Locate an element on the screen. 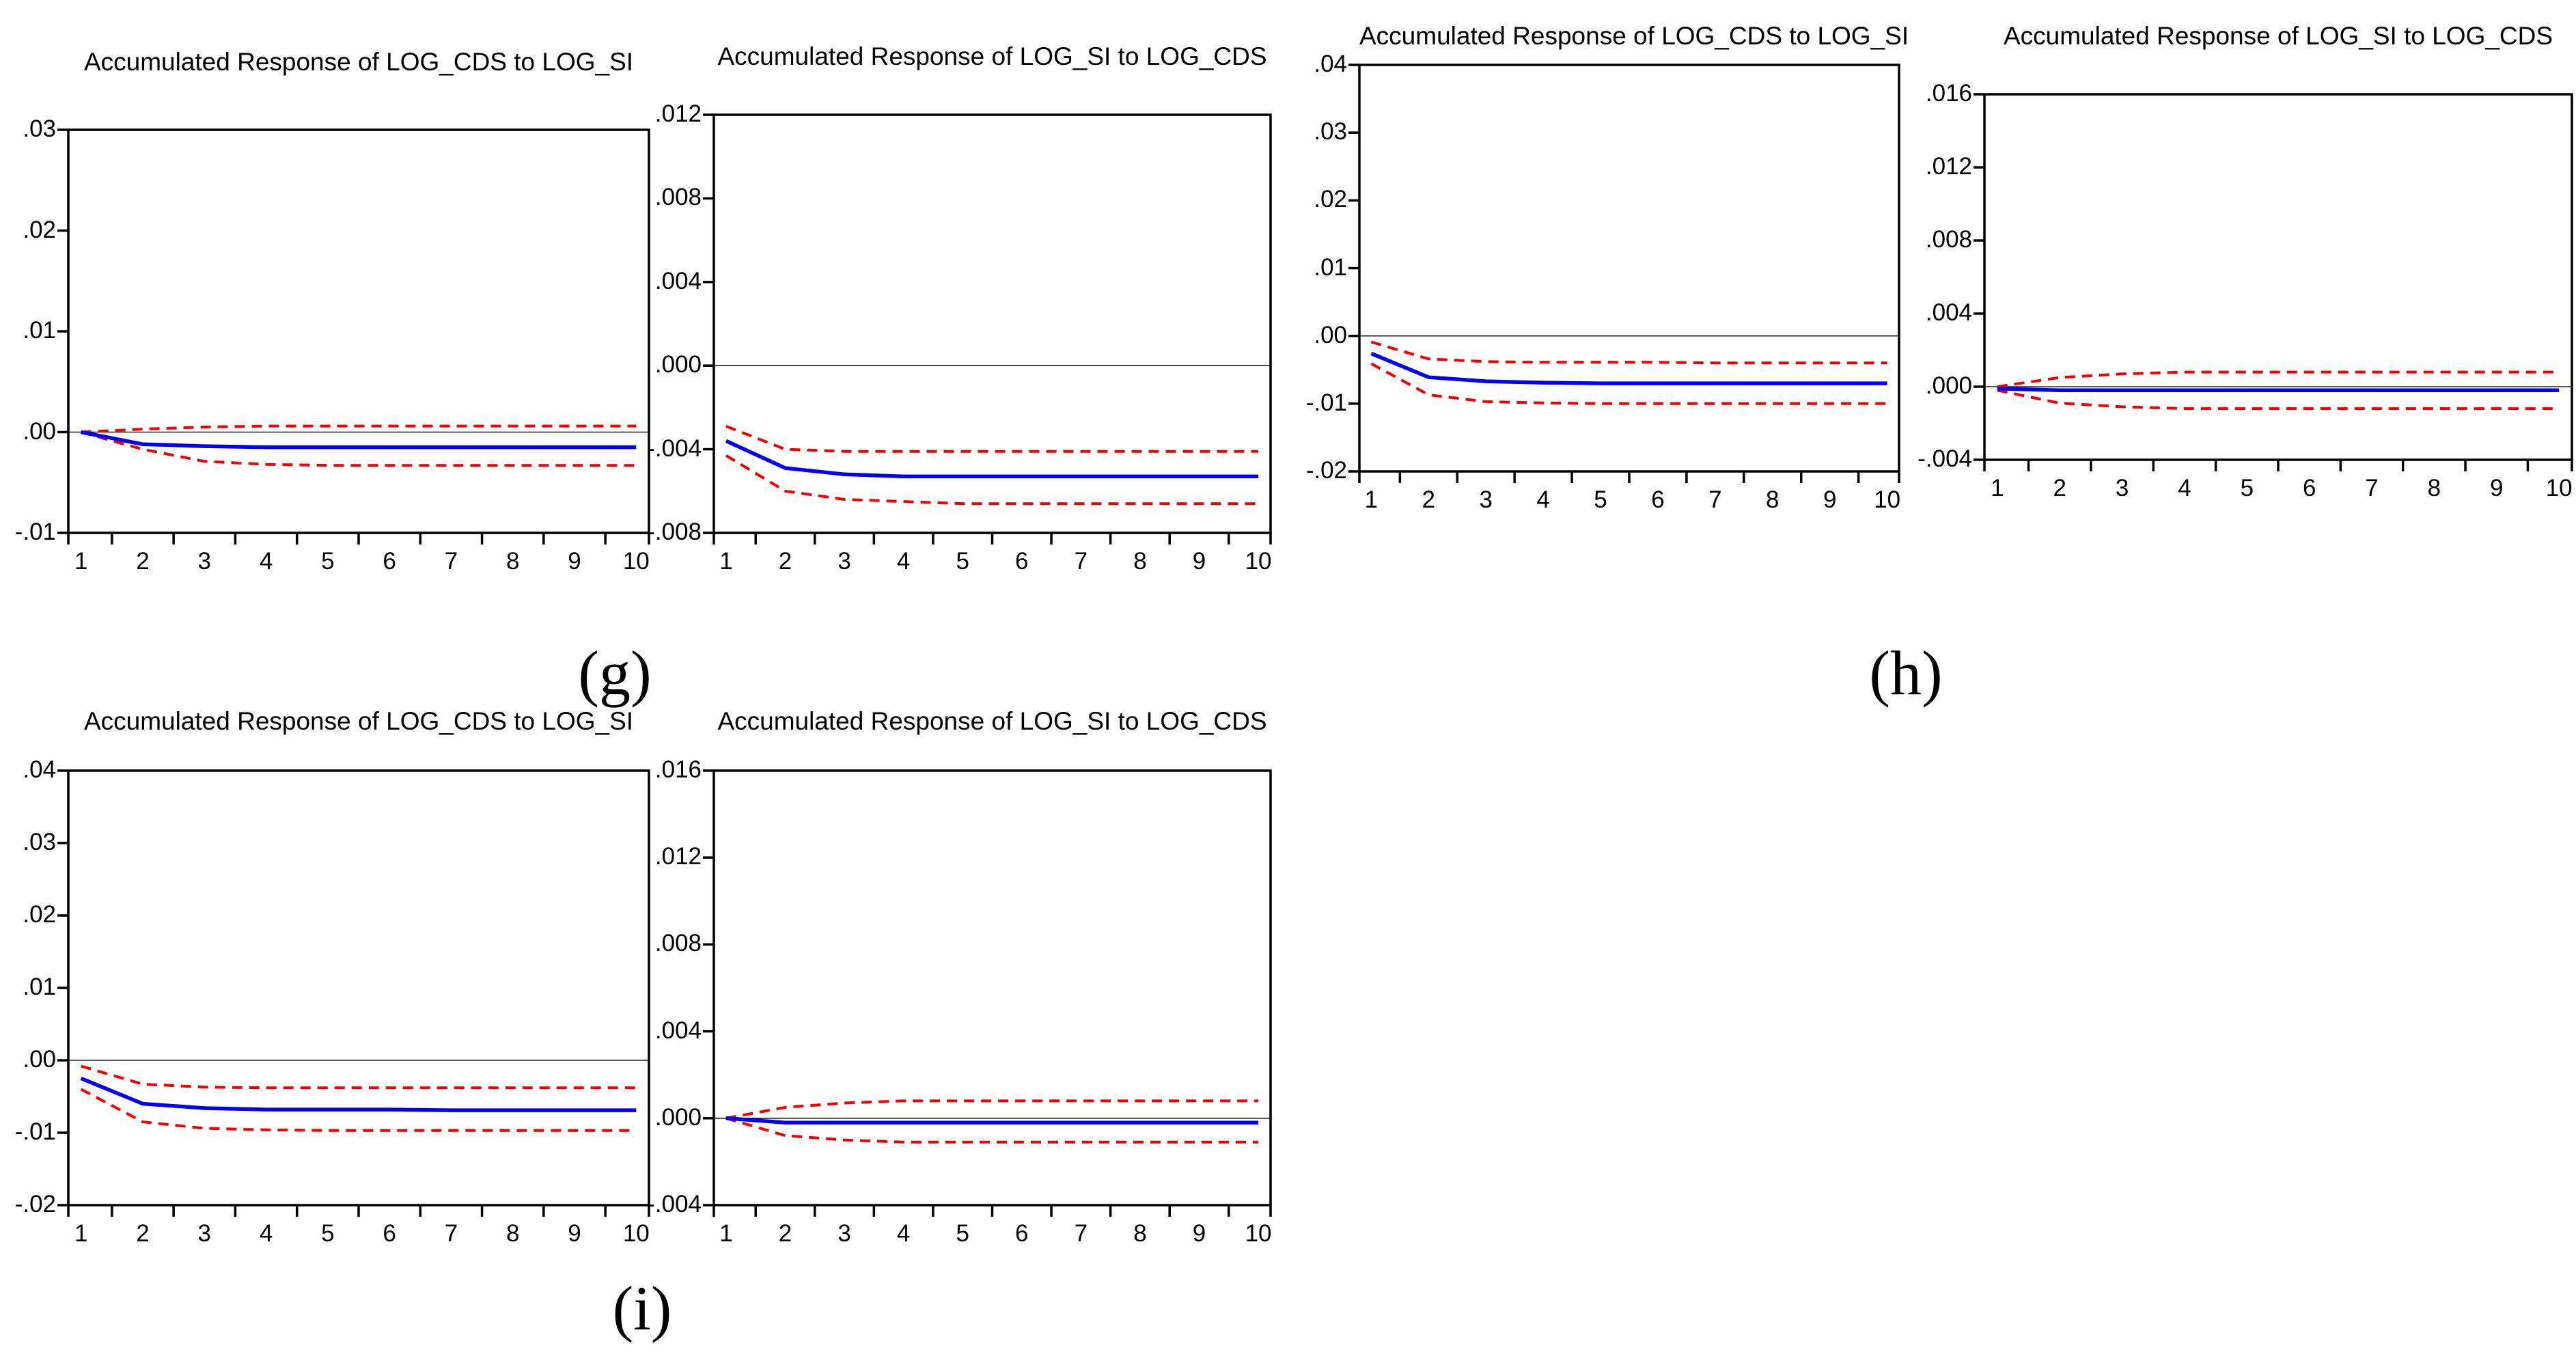 This screenshot has width=2576, height=1365. plot-border is located at coordinates (359, 988).